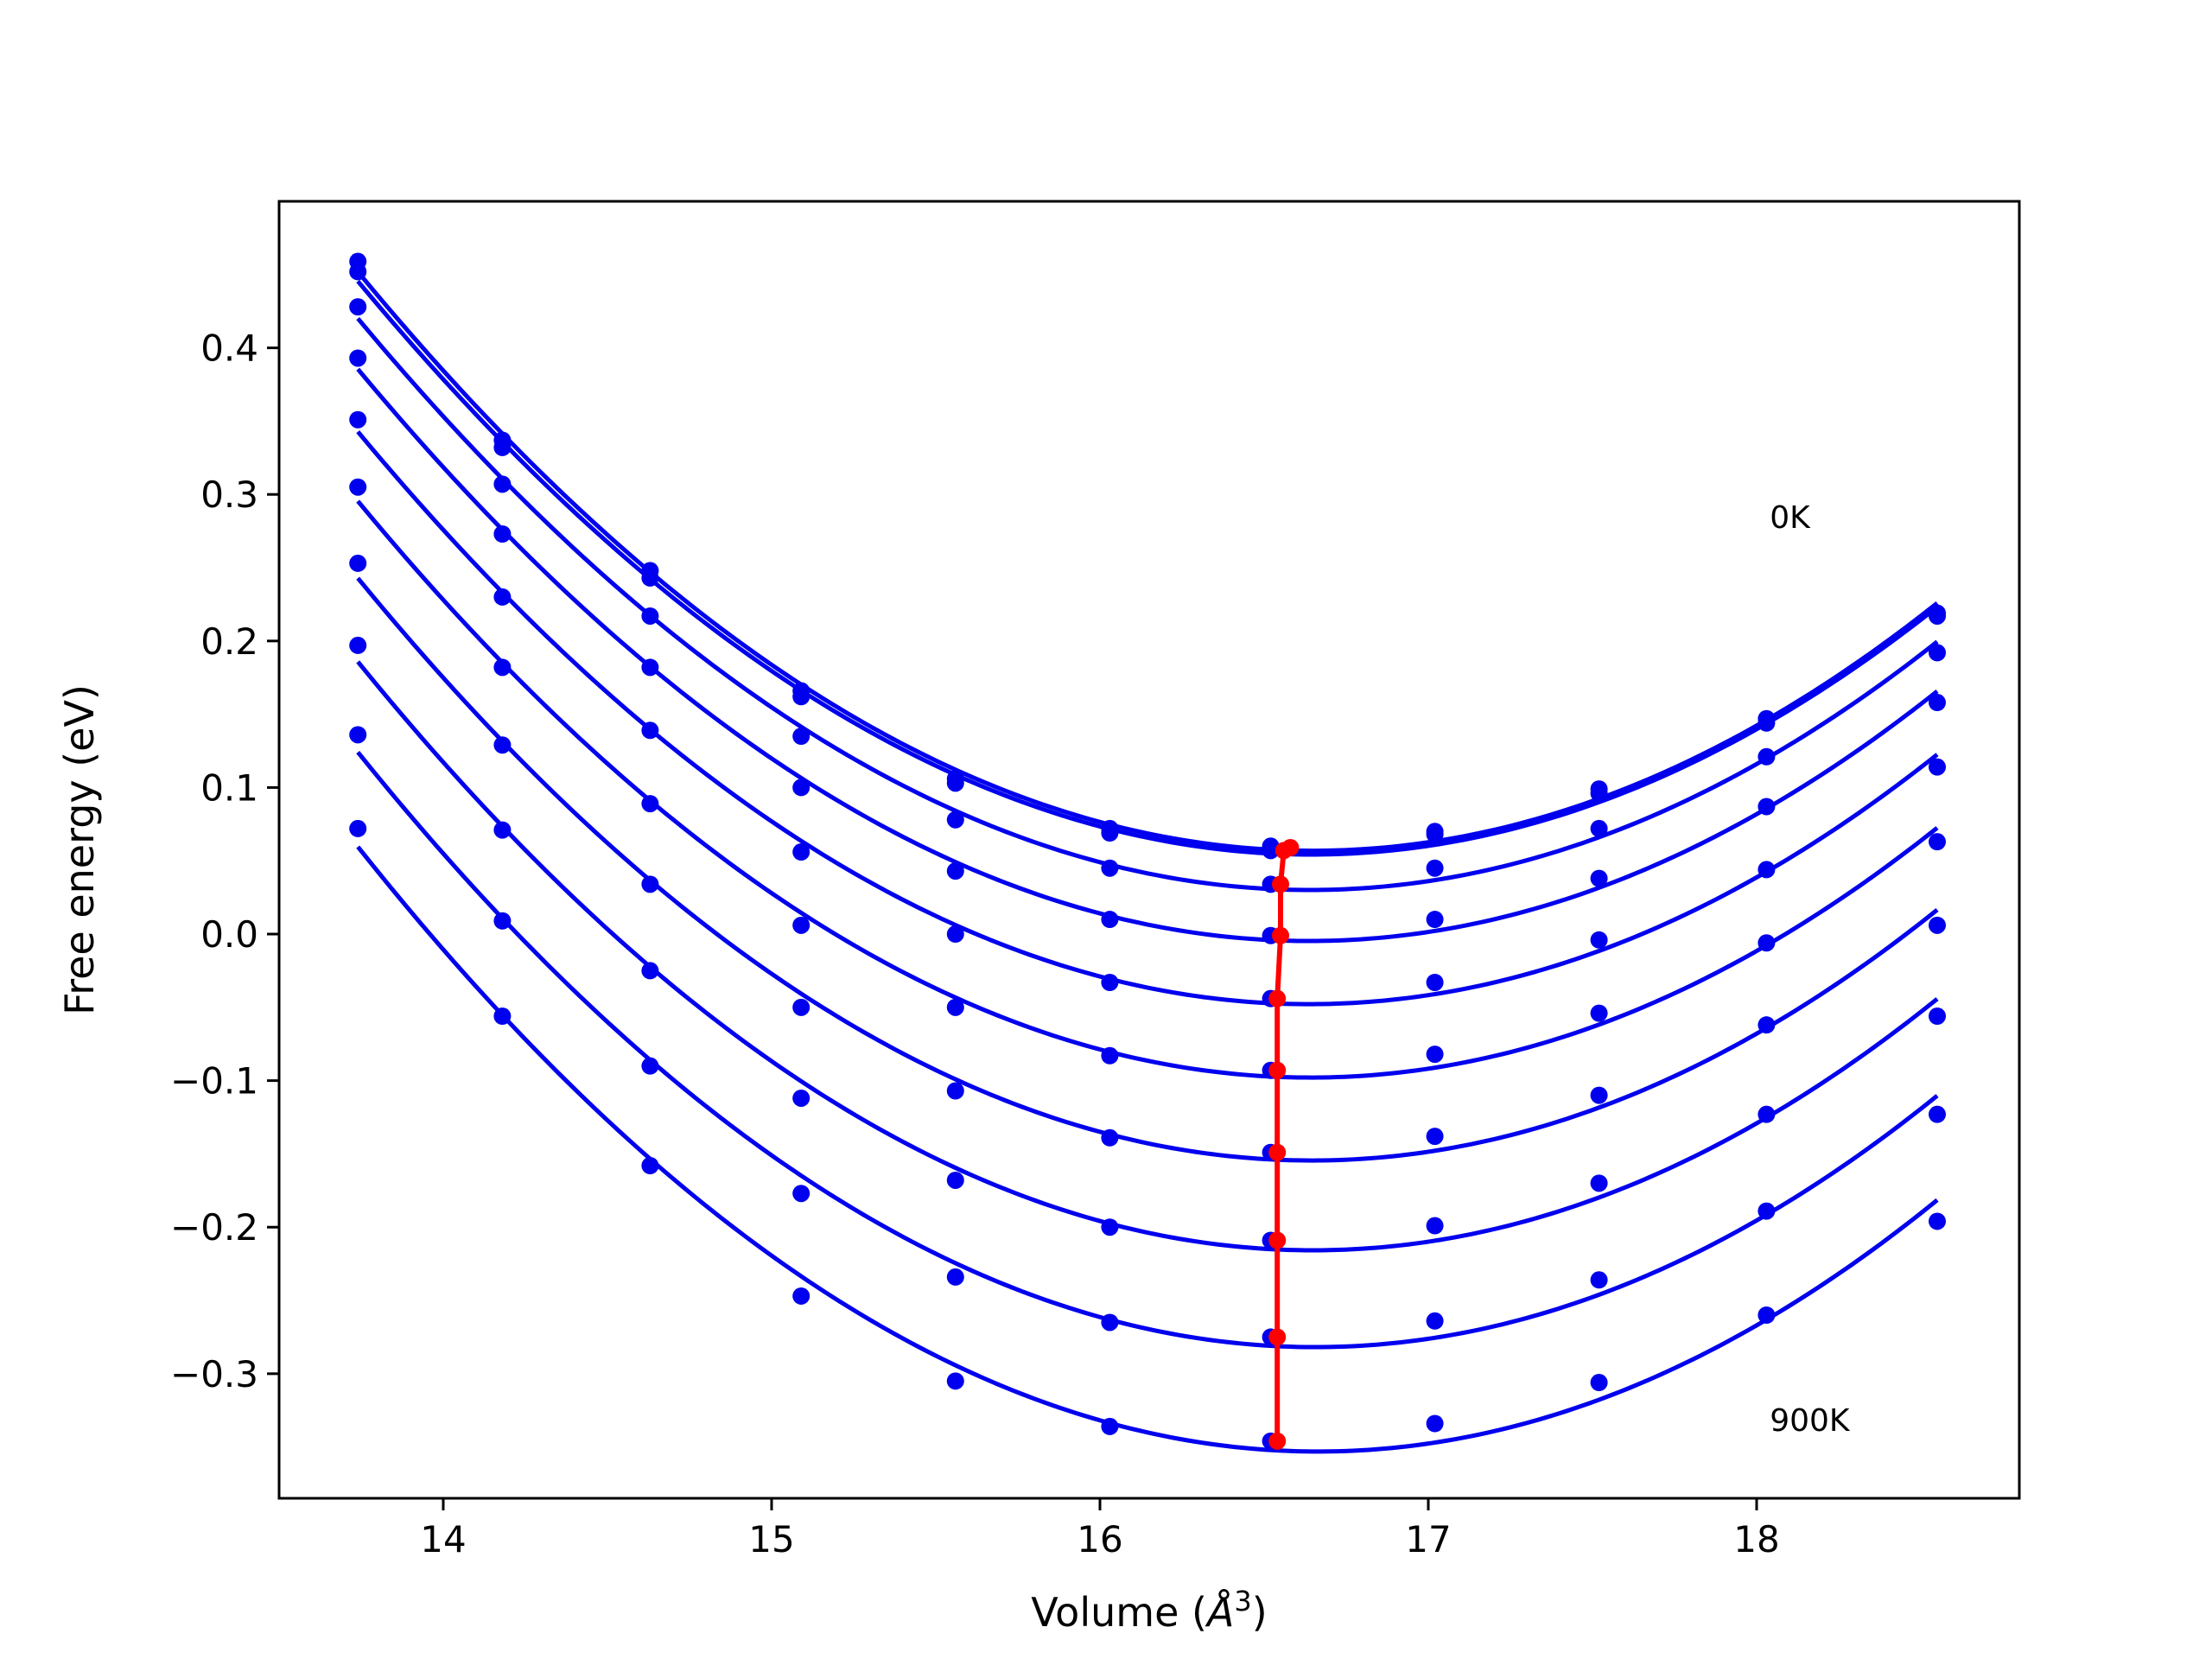 The width and height of the screenshot is (2212, 1659). I want to click on y-tick-label-6: 0.3, so click(229, 495).